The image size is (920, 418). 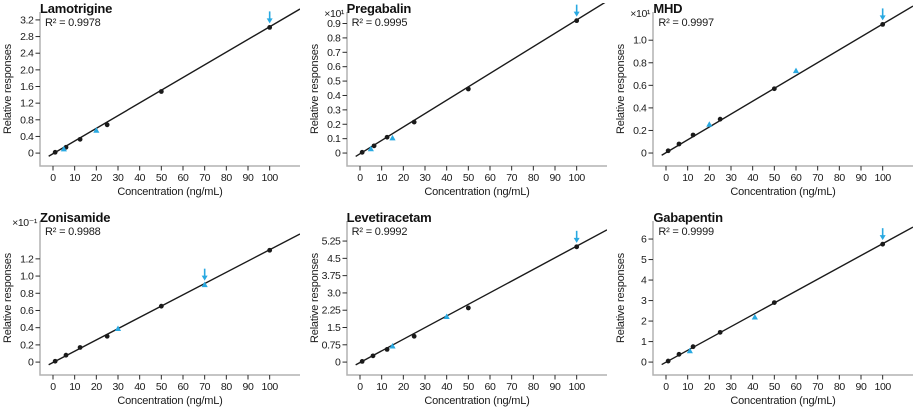 I want to click on y-tick-label: 4.5, so click(x=334, y=259).